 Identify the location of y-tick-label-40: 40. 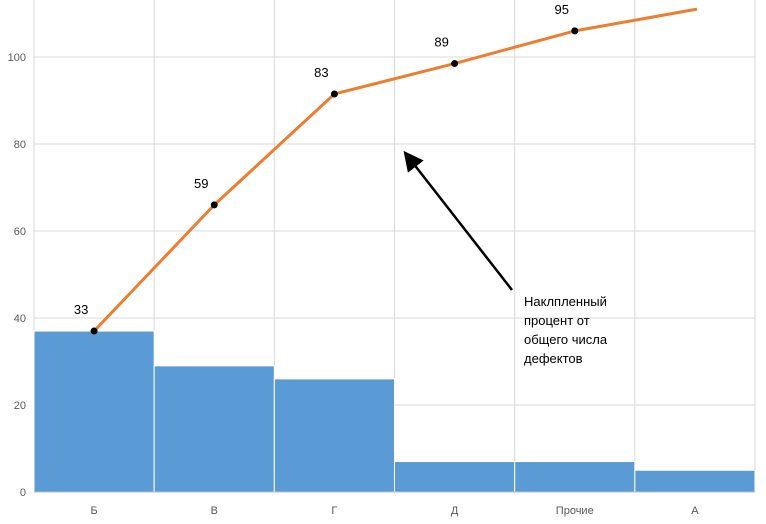
(20, 319).